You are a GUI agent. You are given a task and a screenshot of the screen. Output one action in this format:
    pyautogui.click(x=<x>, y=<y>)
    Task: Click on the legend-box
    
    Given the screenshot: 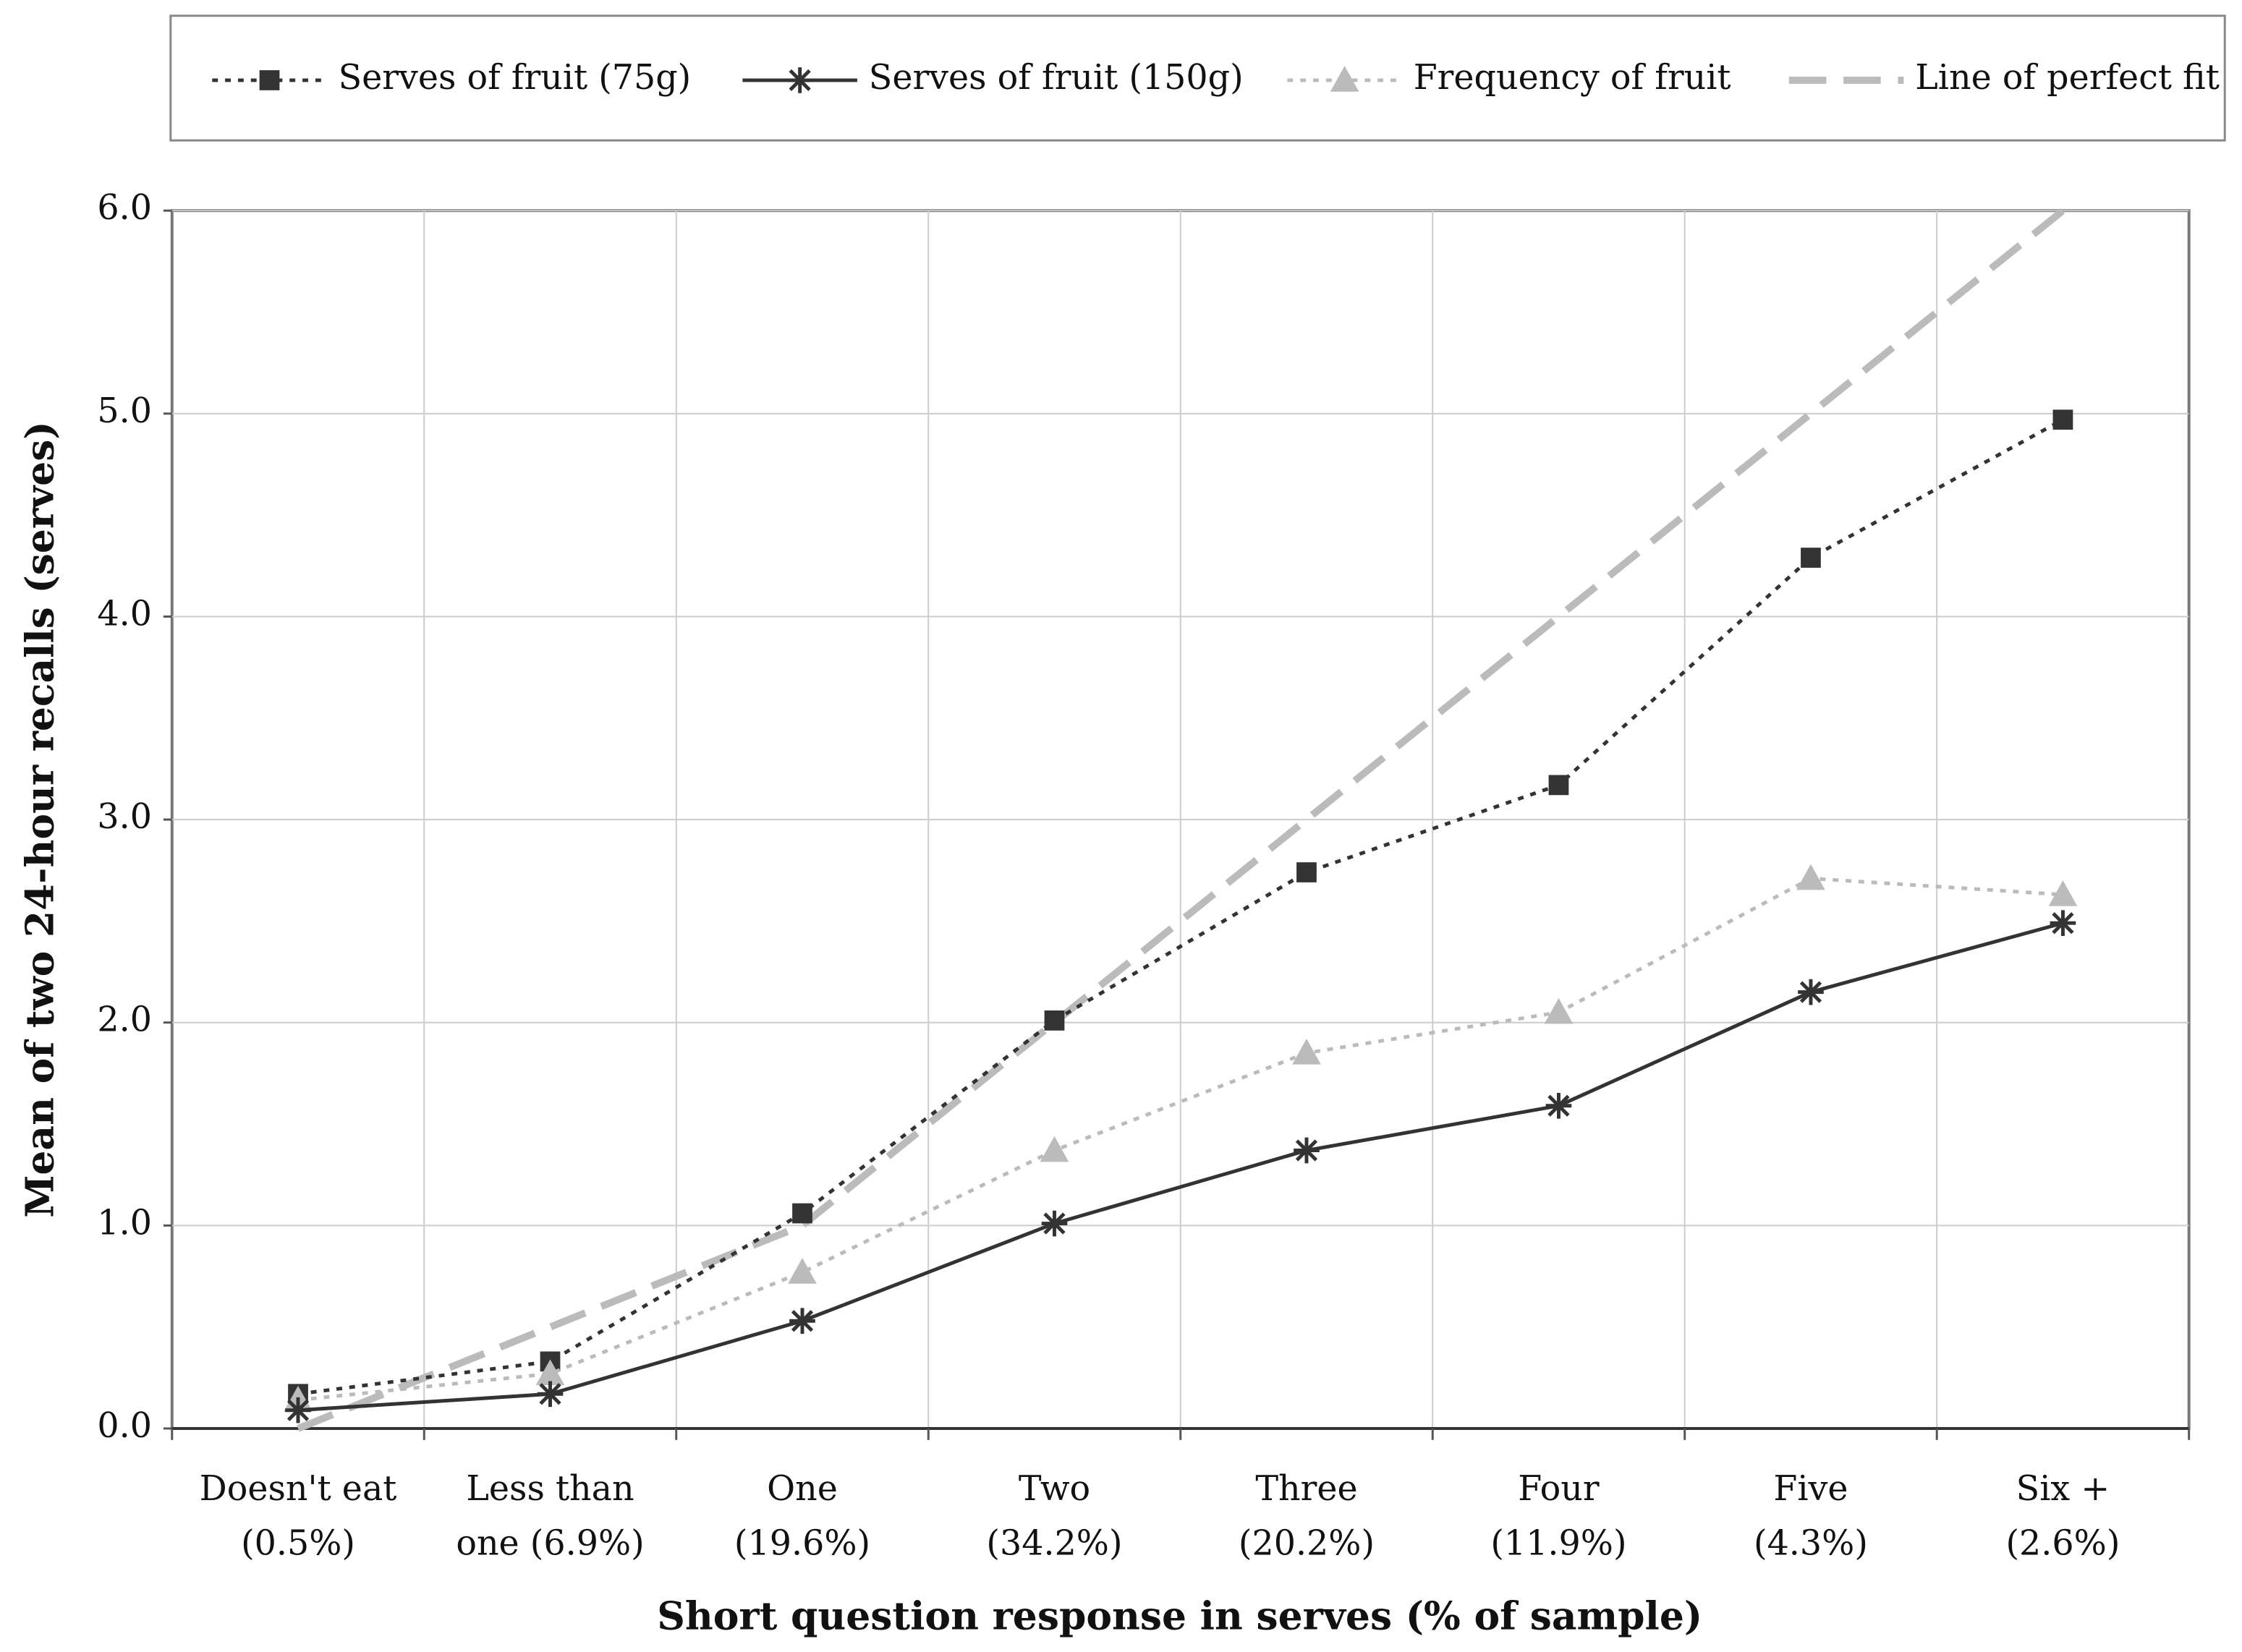 What is the action you would take?
    pyautogui.click(x=1197, y=78)
    